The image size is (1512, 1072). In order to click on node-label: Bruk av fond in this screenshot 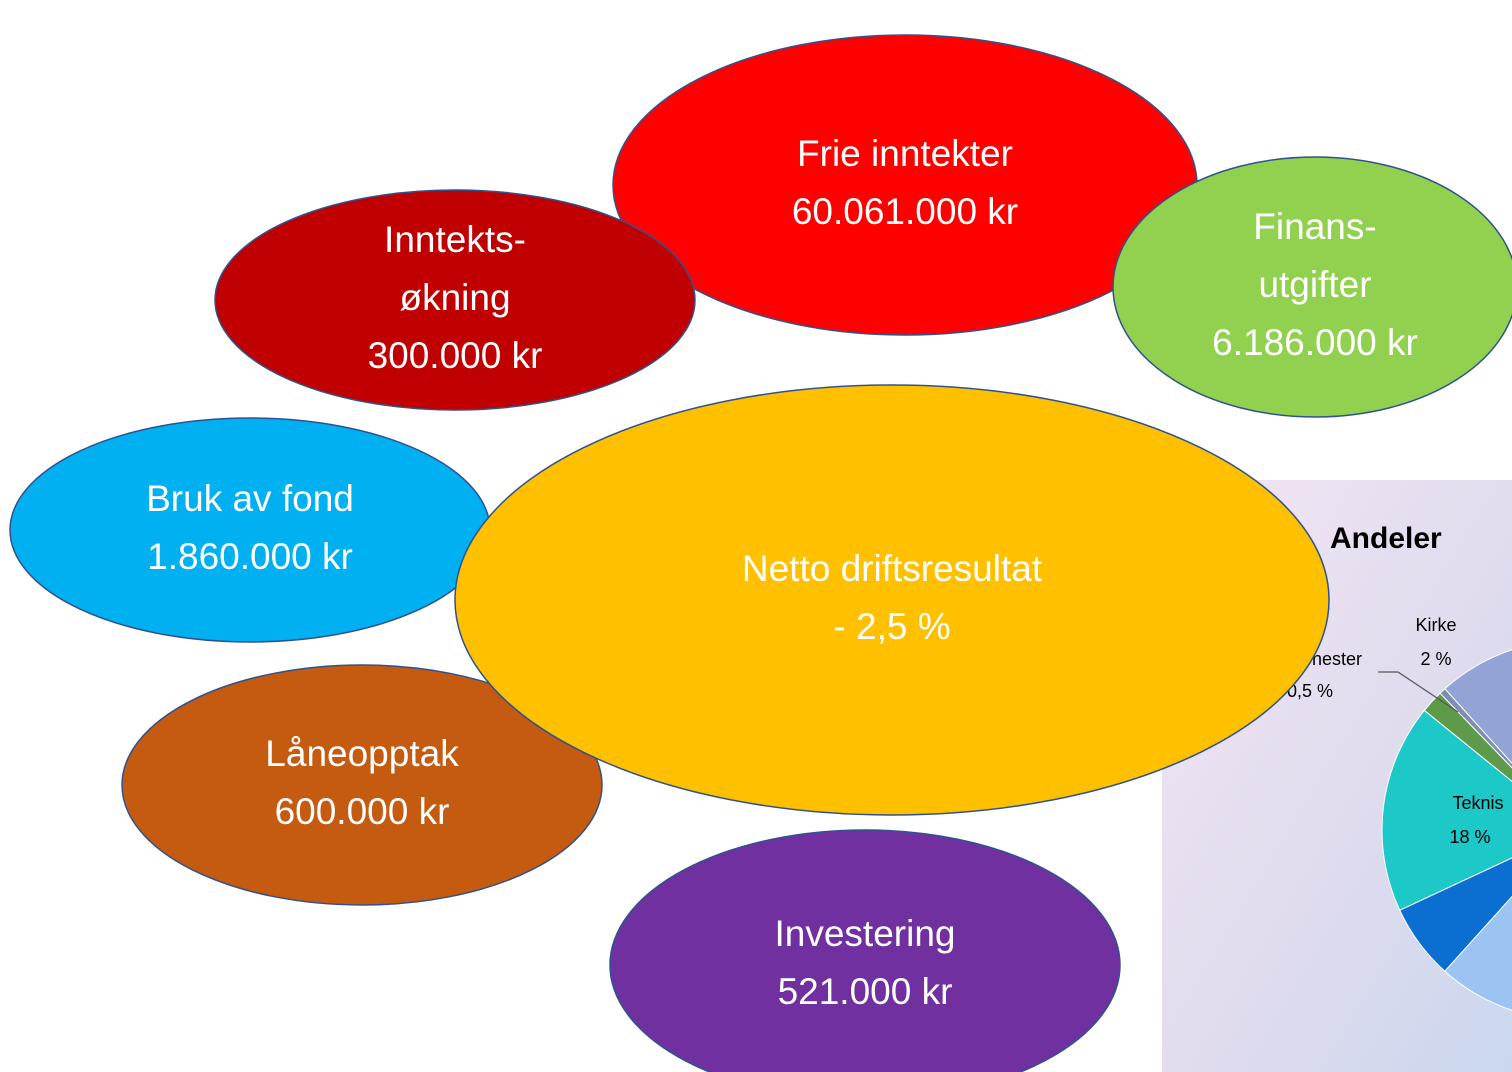, I will do `click(250, 498)`.